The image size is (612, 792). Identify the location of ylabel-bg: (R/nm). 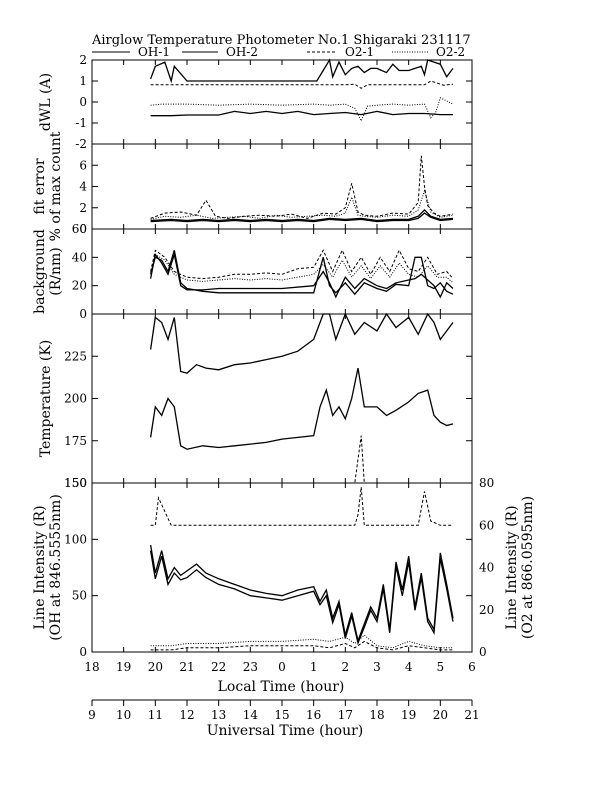
(56, 271).